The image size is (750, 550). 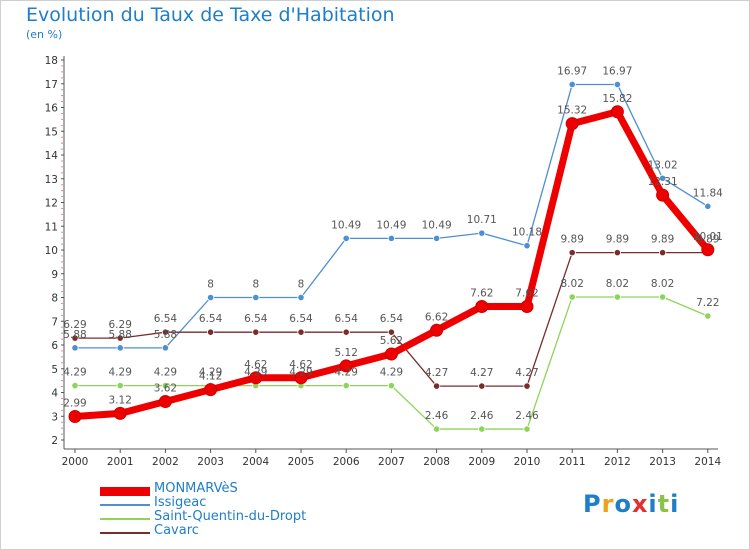 I want to click on y-tick-label: 4, so click(x=54, y=394).